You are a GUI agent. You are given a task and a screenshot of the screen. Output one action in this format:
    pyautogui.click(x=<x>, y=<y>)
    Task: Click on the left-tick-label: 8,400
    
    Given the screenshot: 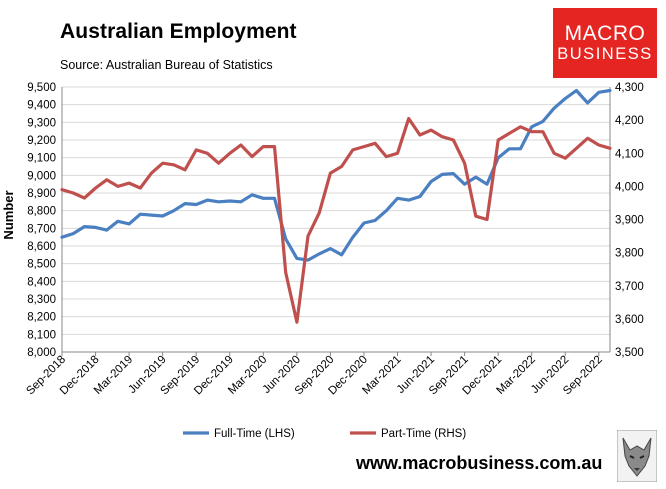 What is the action you would take?
    pyautogui.click(x=41, y=282)
    